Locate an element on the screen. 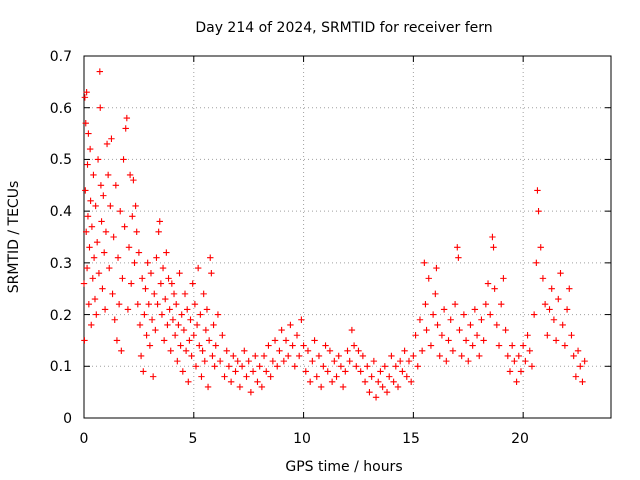 The image size is (640, 480). y-axis-label: SRMTID / TECUs is located at coordinates (14, 237).